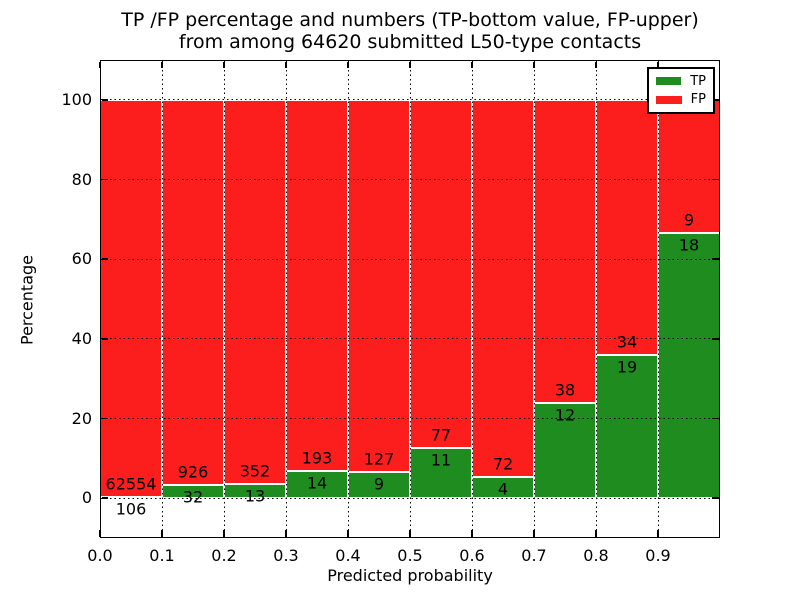  I want to click on x-axis-label: Predicted probability, so click(410, 575).